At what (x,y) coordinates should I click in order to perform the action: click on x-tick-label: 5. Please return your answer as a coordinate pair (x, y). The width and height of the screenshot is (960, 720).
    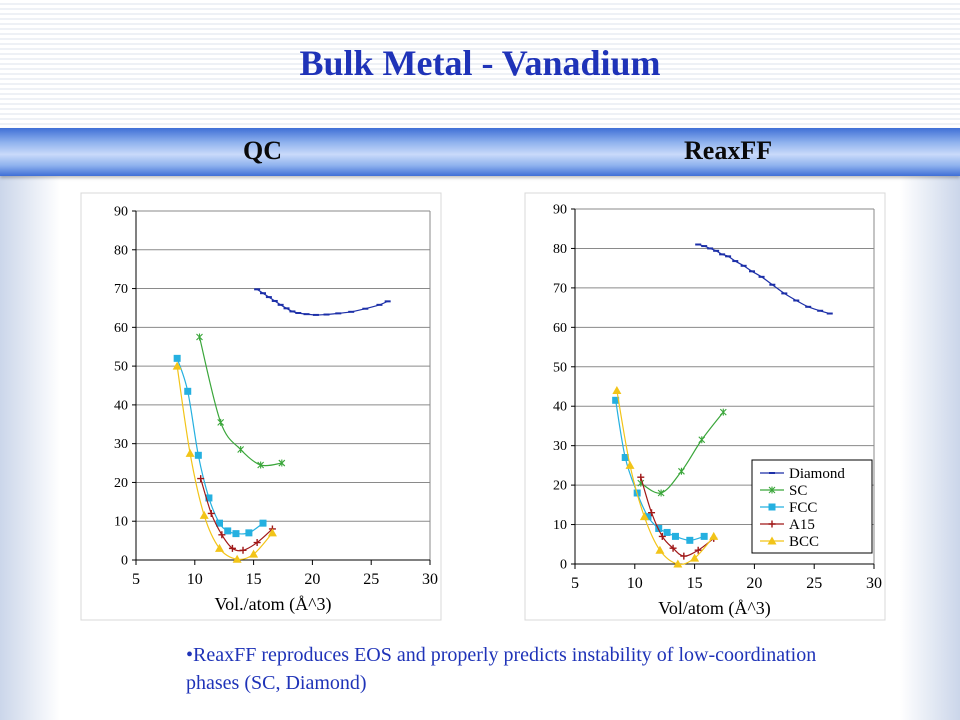
    Looking at the image, I should click on (575, 583).